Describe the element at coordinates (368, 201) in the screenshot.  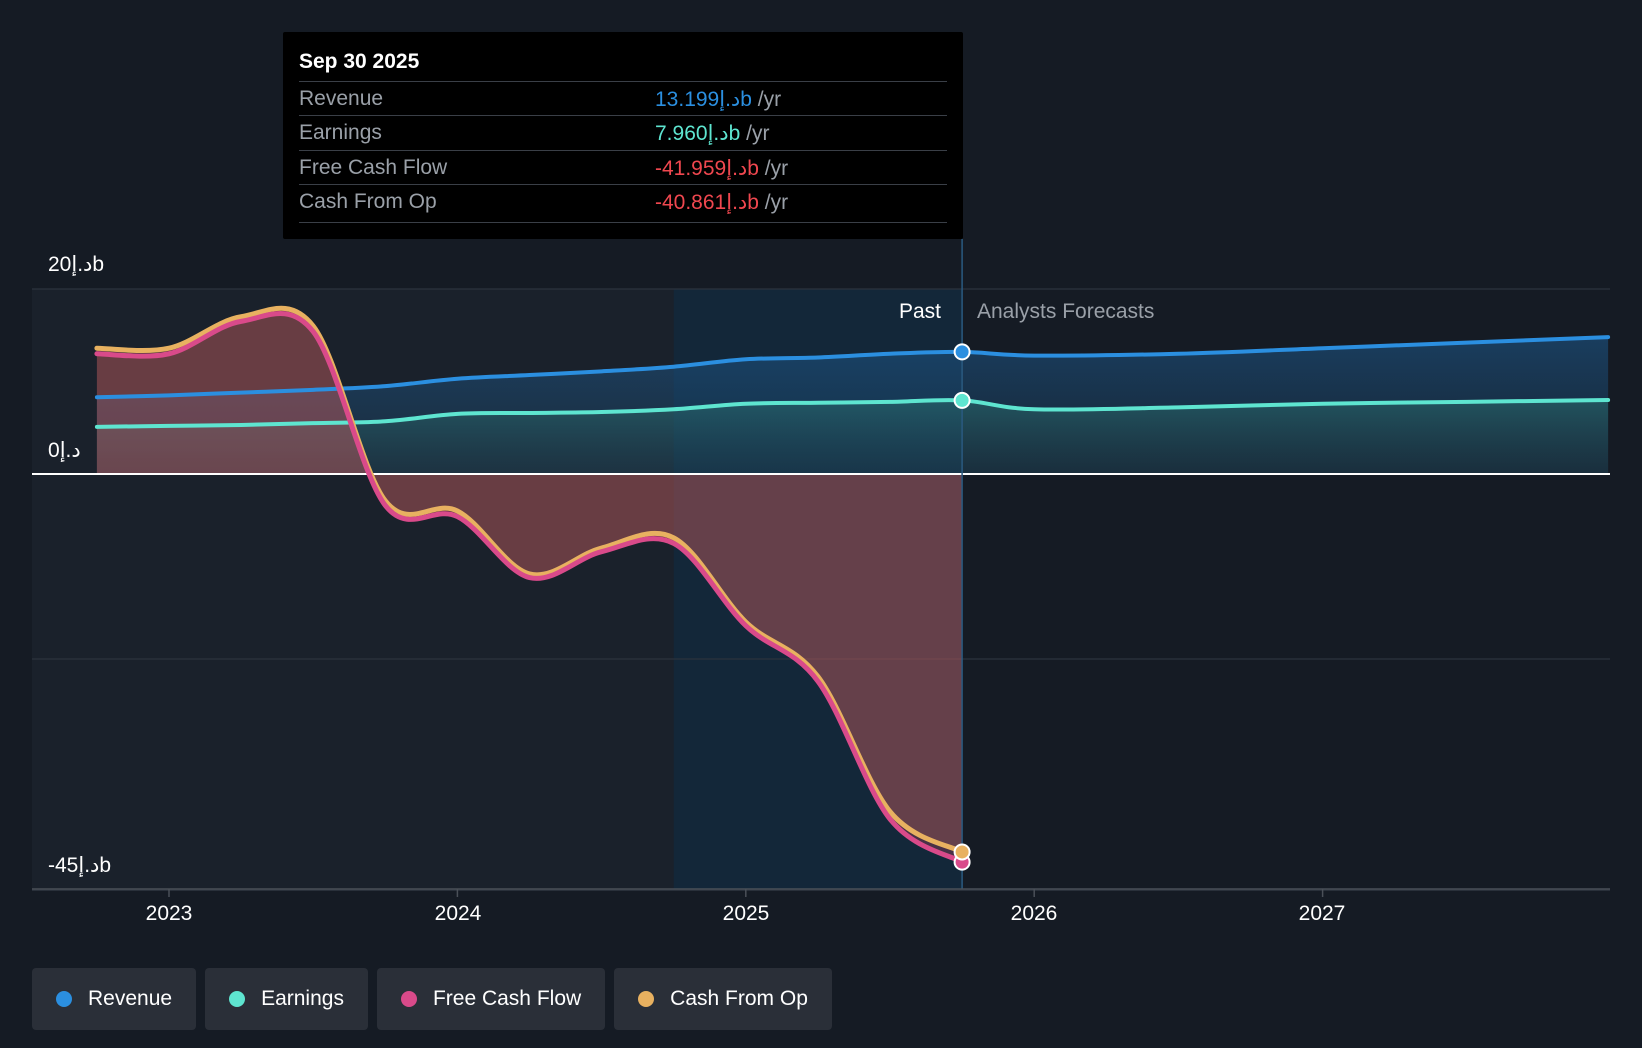
I see `tooltip-label: Cash From Op` at that location.